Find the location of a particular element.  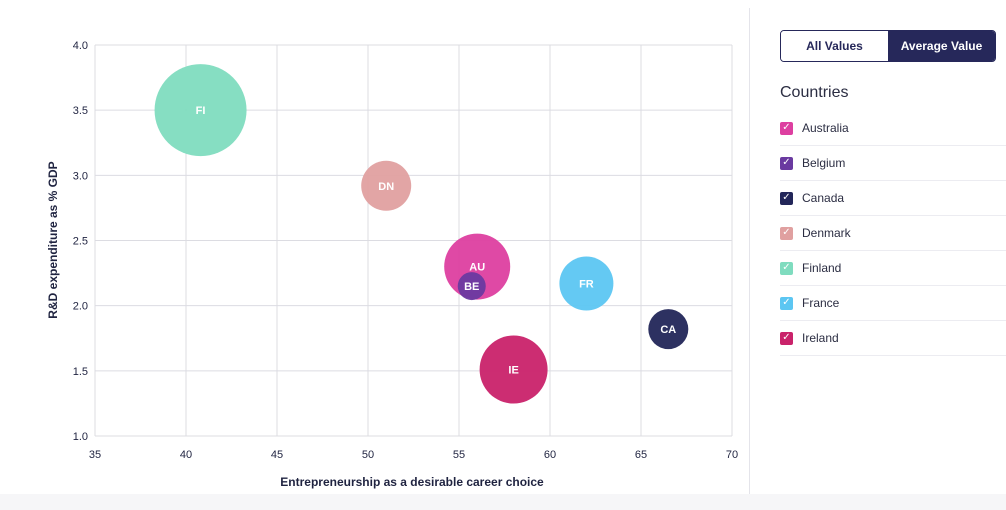

bubble-france is located at coordinates (586, 283).